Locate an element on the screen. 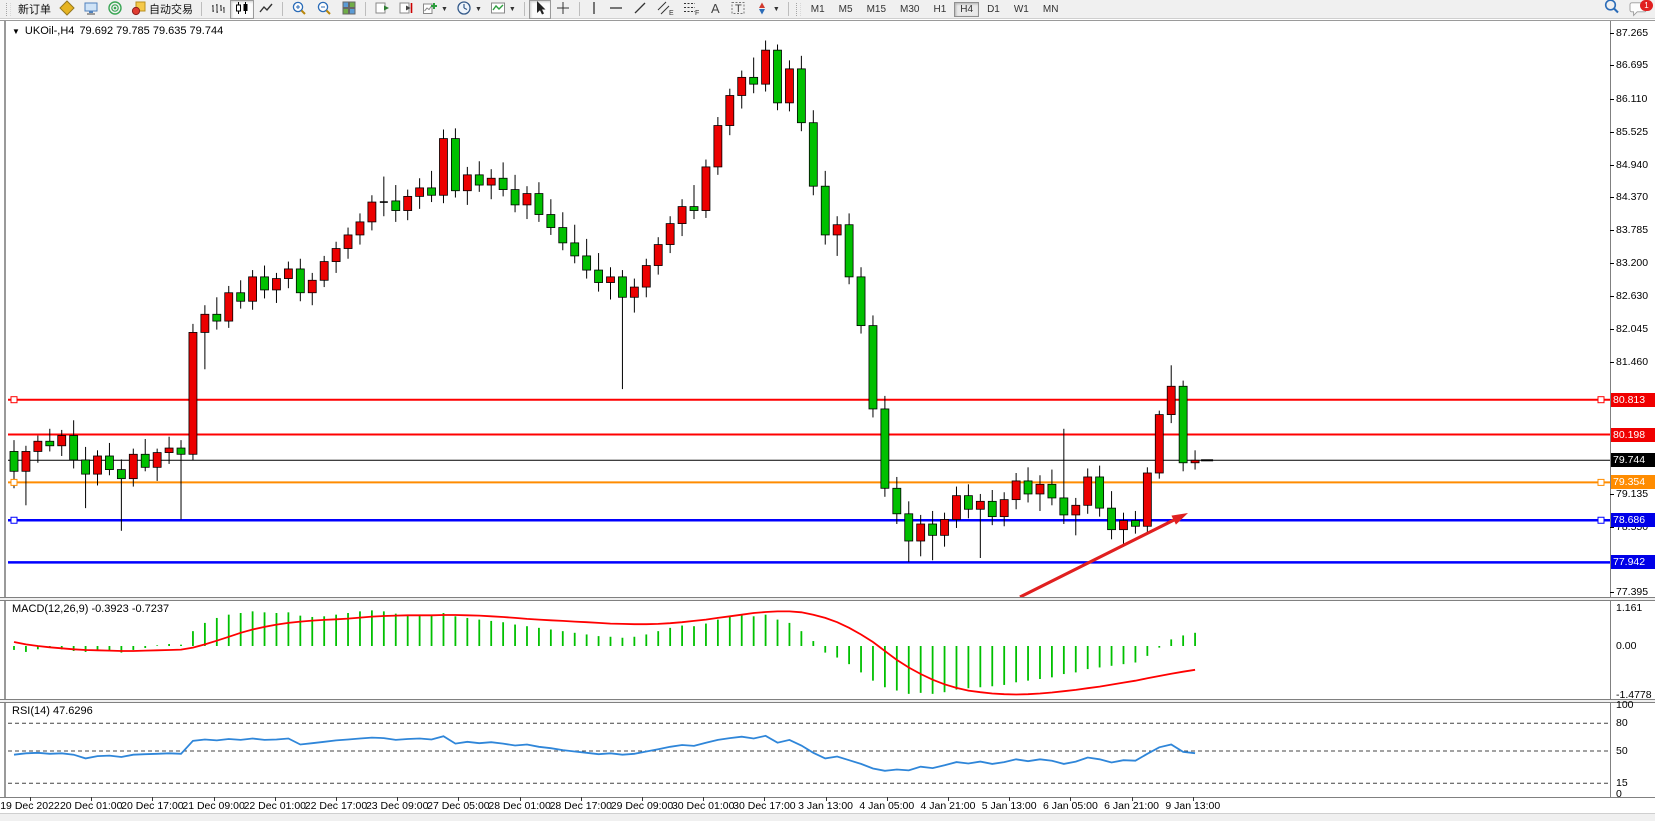  rsi-axis-label: 100 is located at coordinates (1625, 704).